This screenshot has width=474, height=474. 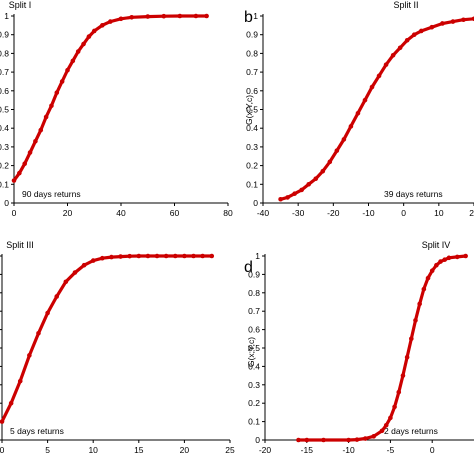 What do you see at coordinates (248, 17) in the screenshot?
I see `panel-letter: b` at bounding box center [248, 17].